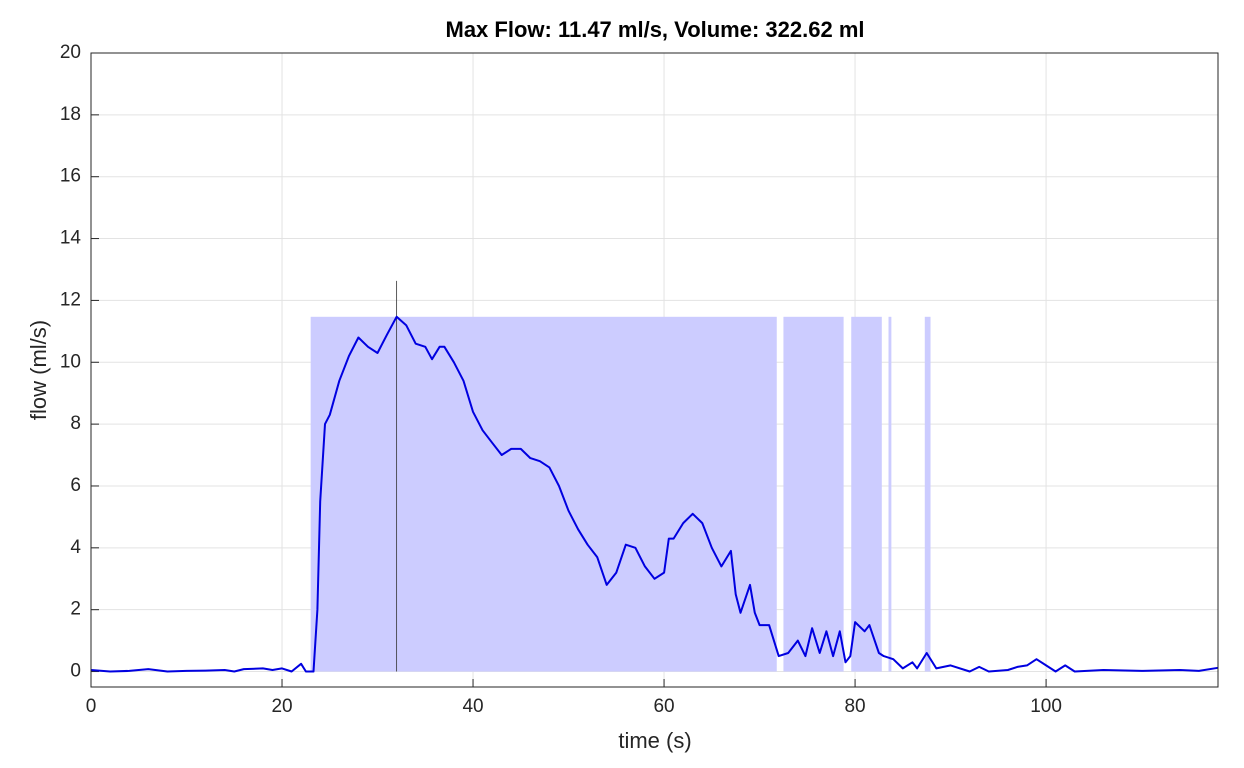 The height and width of the screenshot is (768, 1244). What do you see at coordinates (70, 176) in the screenshot?
I see `y-tick-label: 16` at bounding box center [70, 176].